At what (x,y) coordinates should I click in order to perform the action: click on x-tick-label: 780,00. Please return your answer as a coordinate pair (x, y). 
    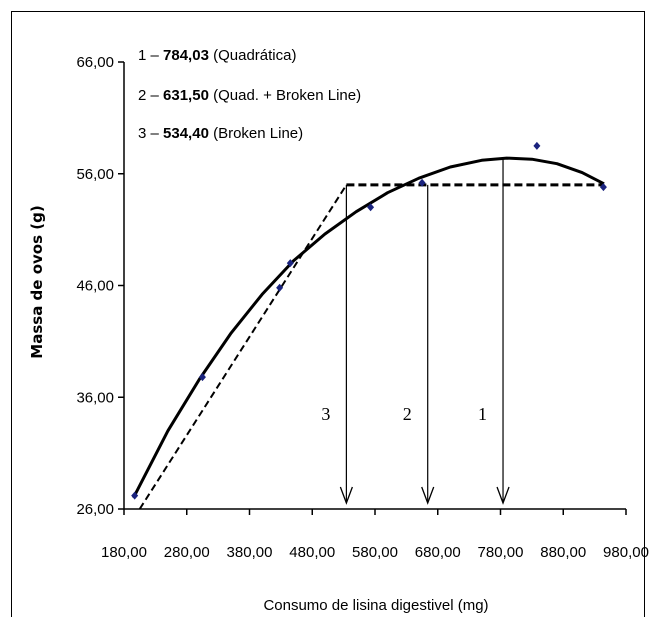
    Looking at the image, I should click on (501, 552).